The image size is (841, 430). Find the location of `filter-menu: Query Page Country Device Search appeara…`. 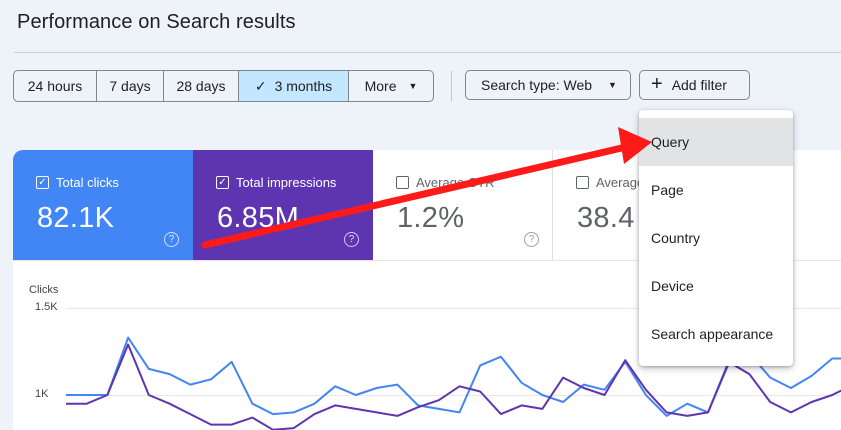

filter-menu: Query Page Country Device Search appeara… is located at coordinates (716, 238).